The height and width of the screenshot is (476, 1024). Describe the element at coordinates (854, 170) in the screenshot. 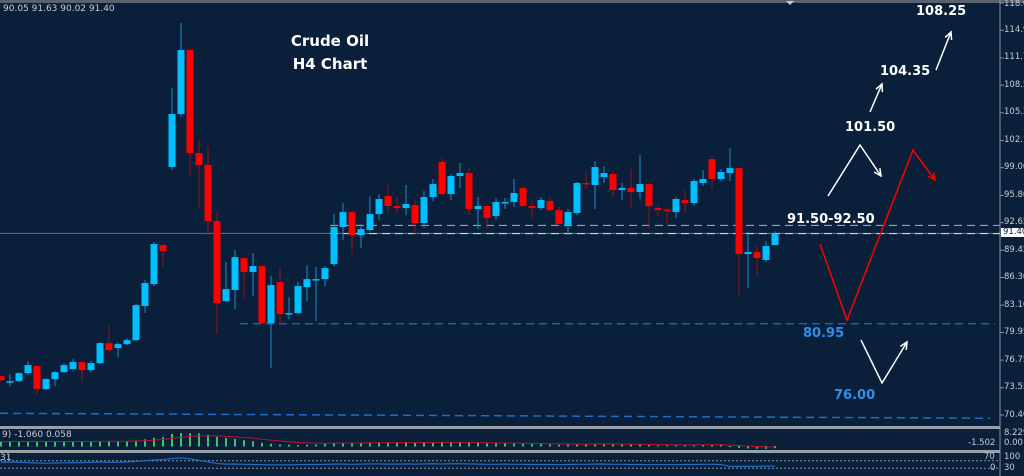

I see `bullish-path-arrow` at that location.